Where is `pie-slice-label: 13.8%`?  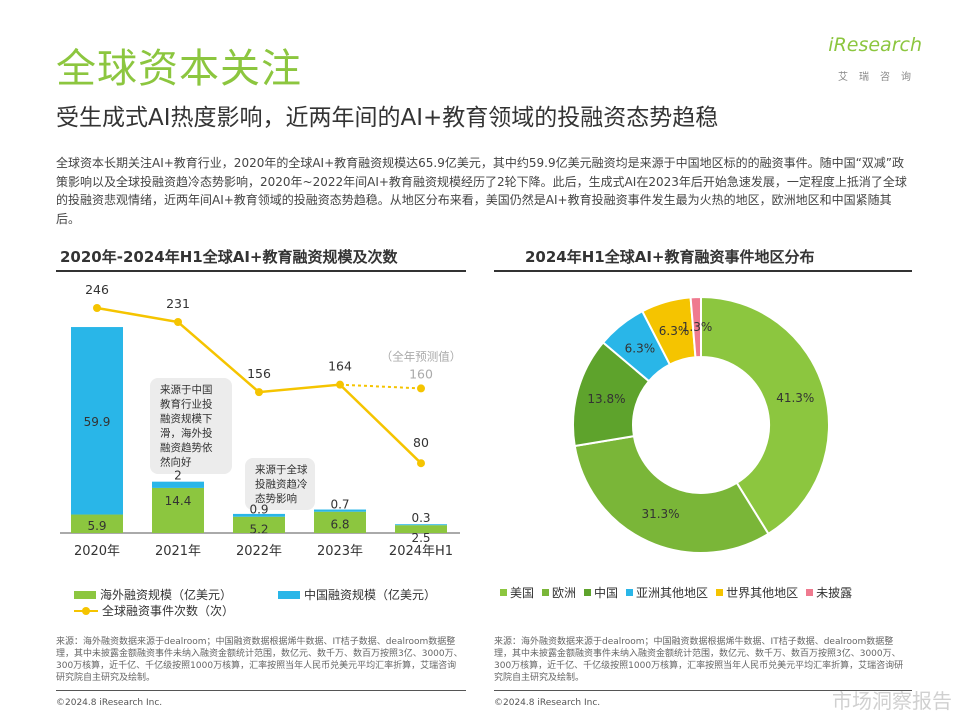
pie-slice-label: 13.8% is located at coordinates (606, 399).